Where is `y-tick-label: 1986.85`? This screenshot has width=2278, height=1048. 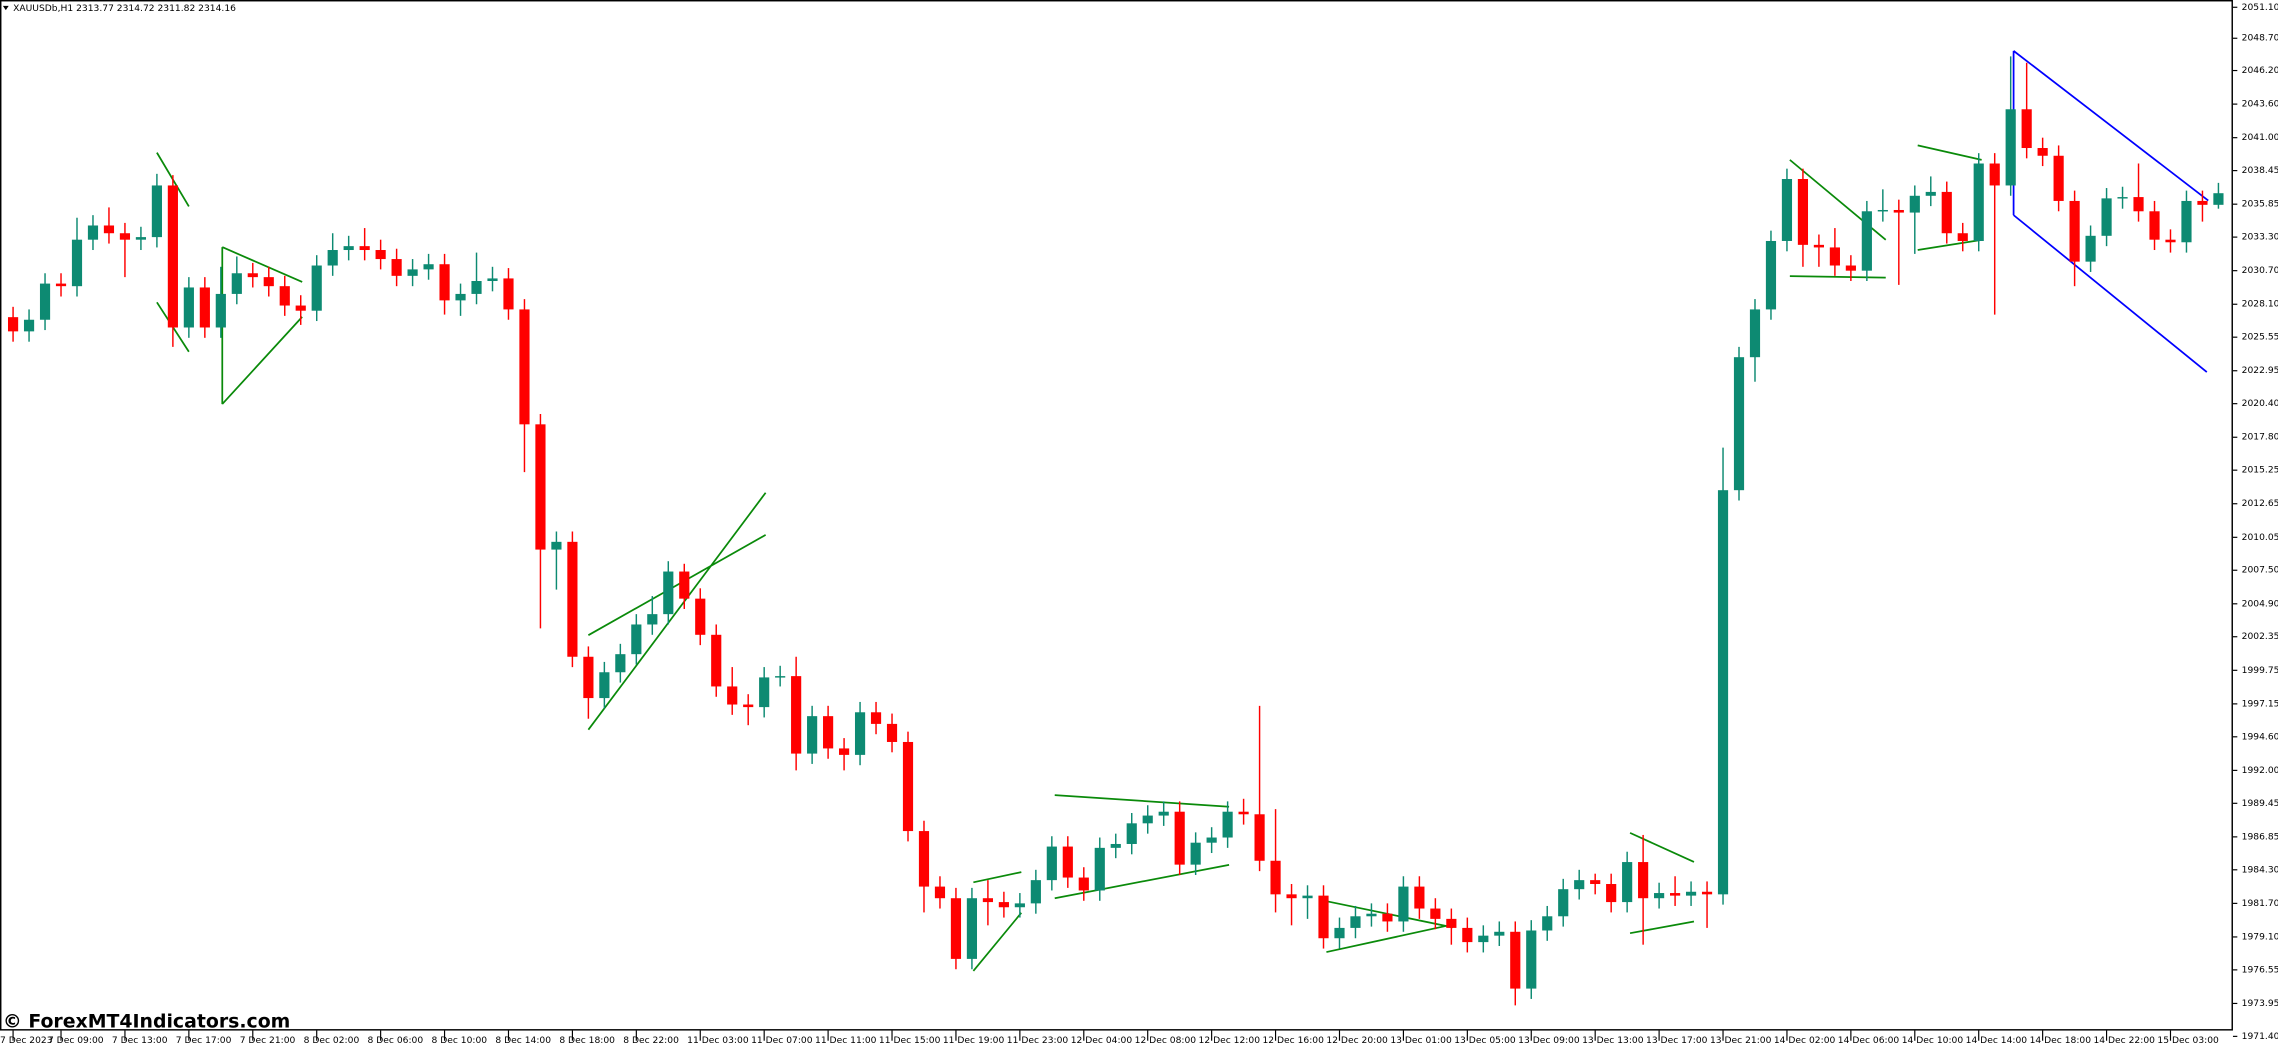 y-tick-label: 1986.85 is located at coordinates (2260, 837).